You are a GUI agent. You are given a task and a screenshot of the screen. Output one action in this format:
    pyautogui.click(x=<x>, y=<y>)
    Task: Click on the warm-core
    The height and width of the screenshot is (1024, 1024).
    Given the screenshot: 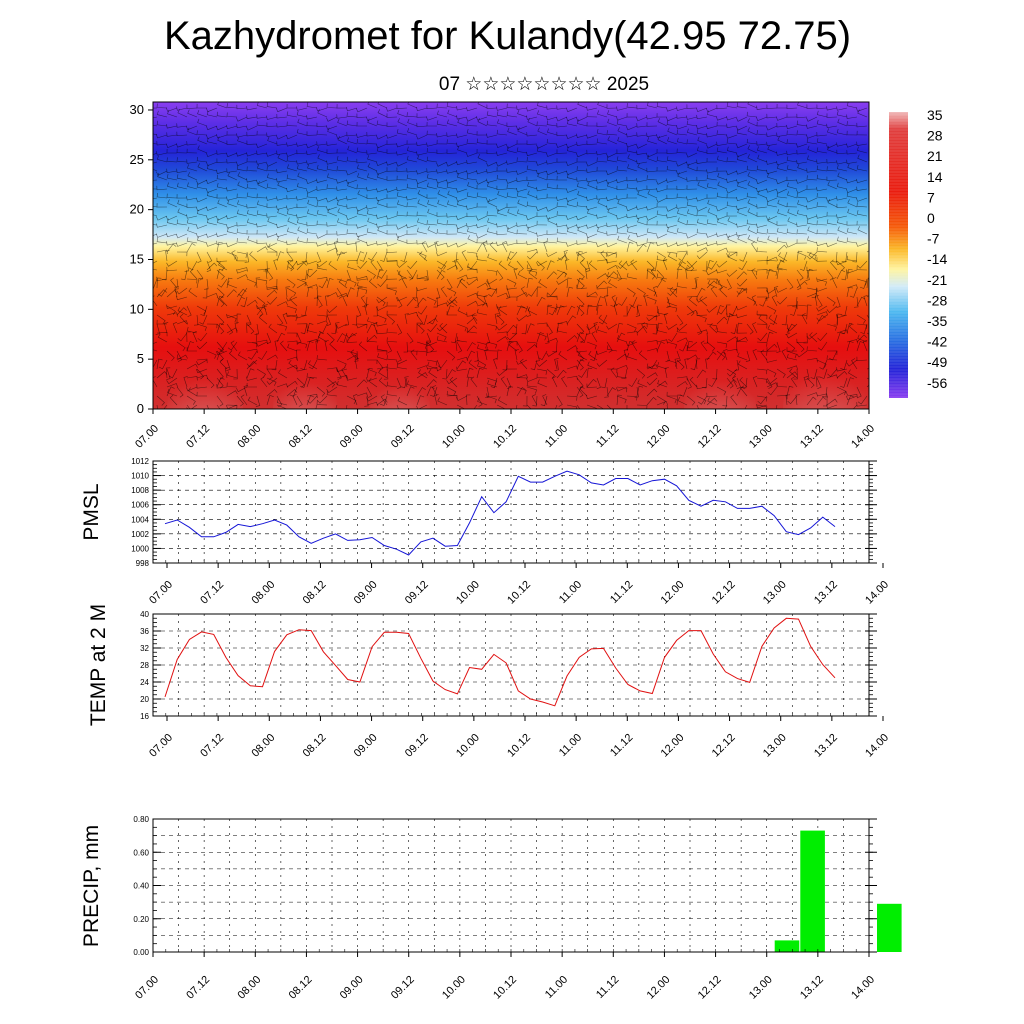 What is the action you would take?
    pyautogui.click(x=720, y=385)
    